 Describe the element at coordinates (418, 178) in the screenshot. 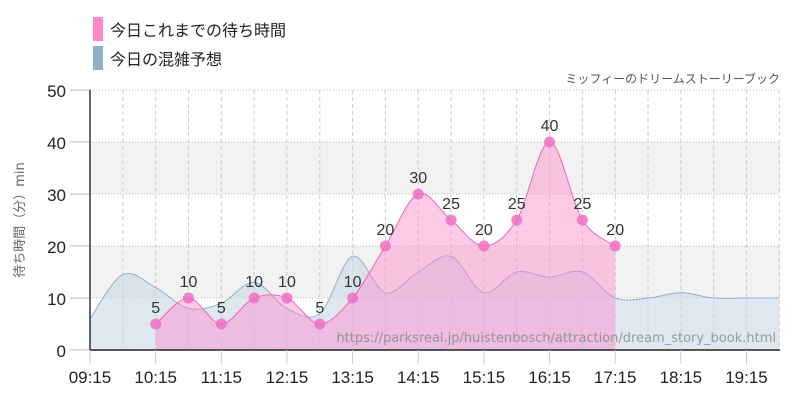

I see `data-point-label: 30` at that location.